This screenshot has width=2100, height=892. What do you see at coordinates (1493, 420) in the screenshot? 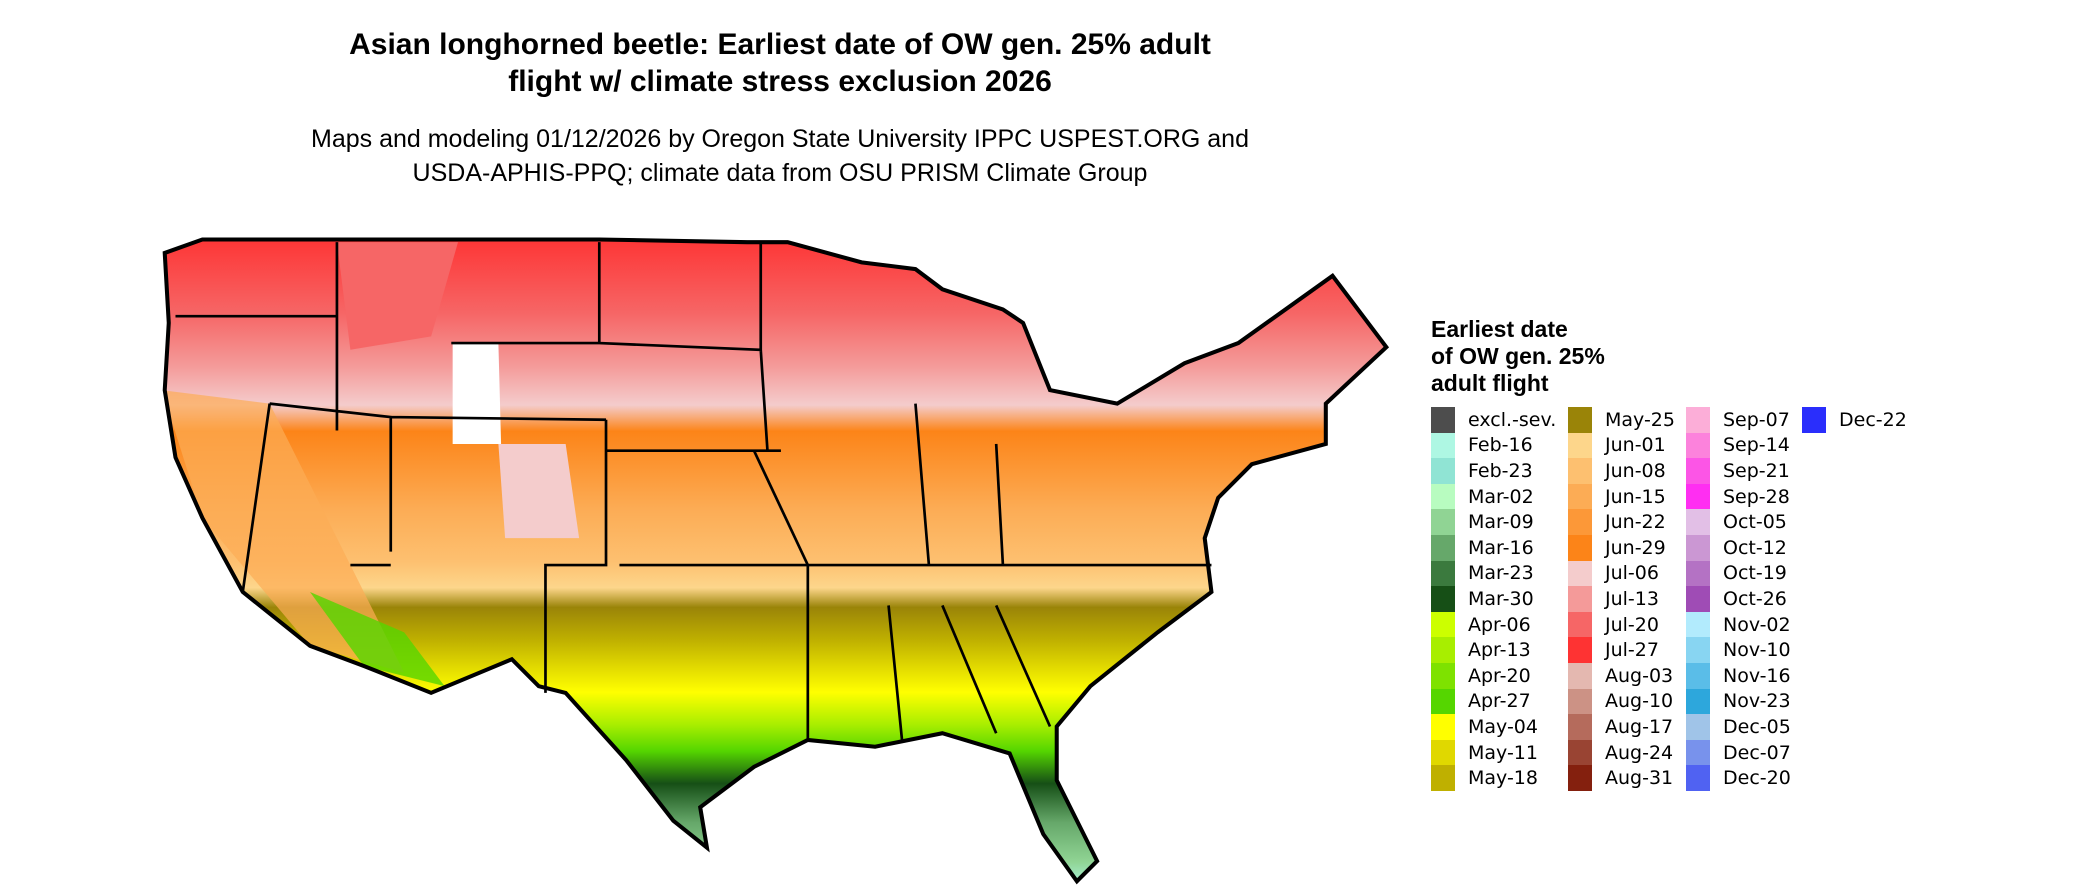
I see `legend-item: excl.-sev.` at bounding box center [1493, 420].